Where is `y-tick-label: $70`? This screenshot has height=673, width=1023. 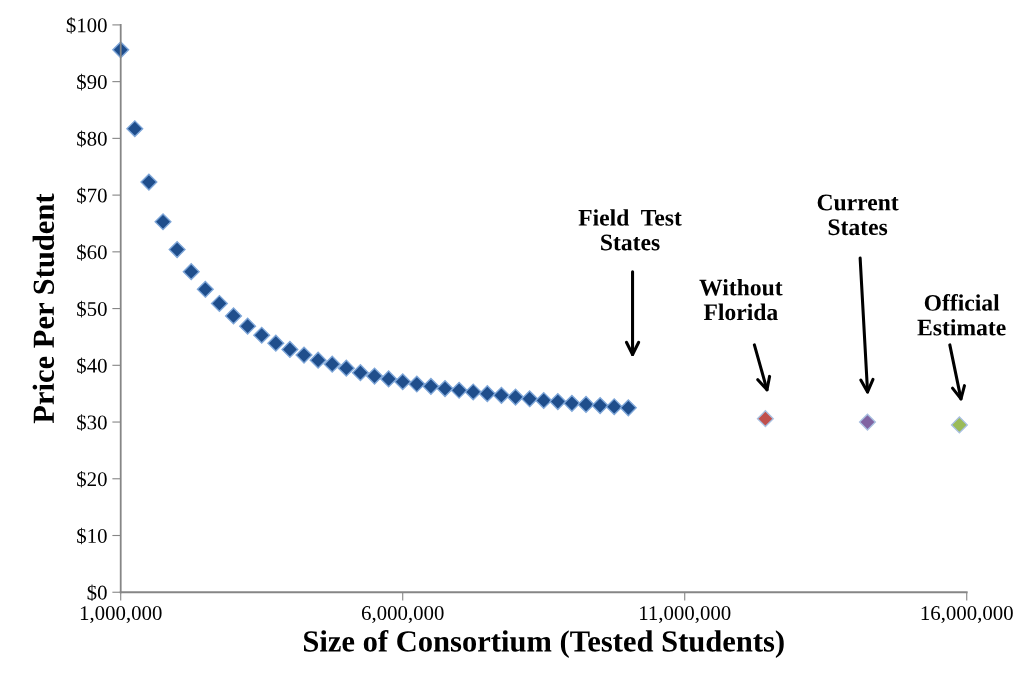
y-tick-label: $70 is located at coordinates (92, 195).